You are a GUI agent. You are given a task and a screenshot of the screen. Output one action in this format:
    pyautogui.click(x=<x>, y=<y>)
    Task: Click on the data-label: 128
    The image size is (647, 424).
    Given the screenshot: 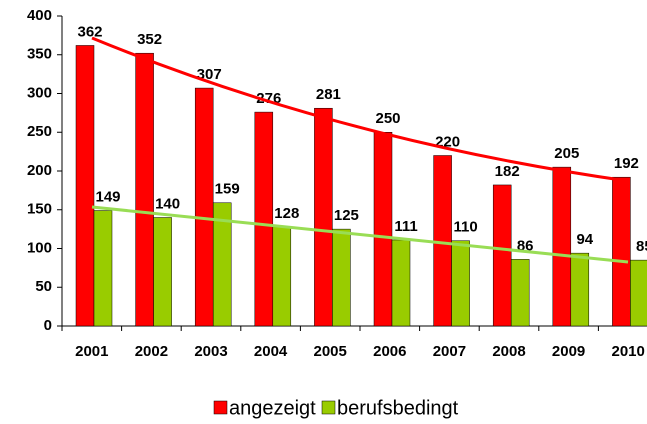 What is the action you would take?
    pyautogui.click(x=286, y=213)
    